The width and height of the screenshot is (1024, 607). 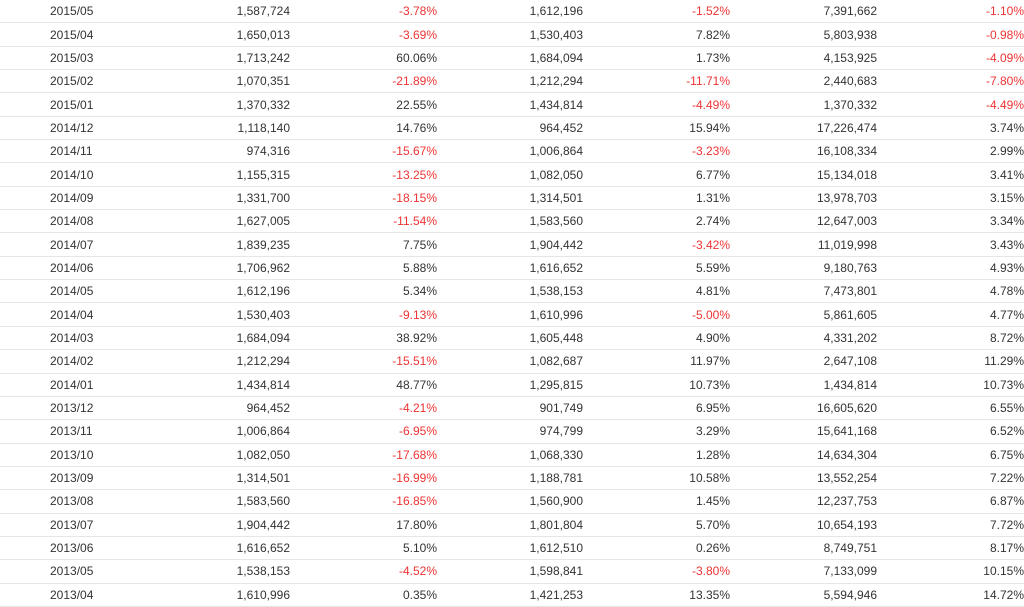 I want to click on period-cell: 2014/09, so click(x=75, y=198).